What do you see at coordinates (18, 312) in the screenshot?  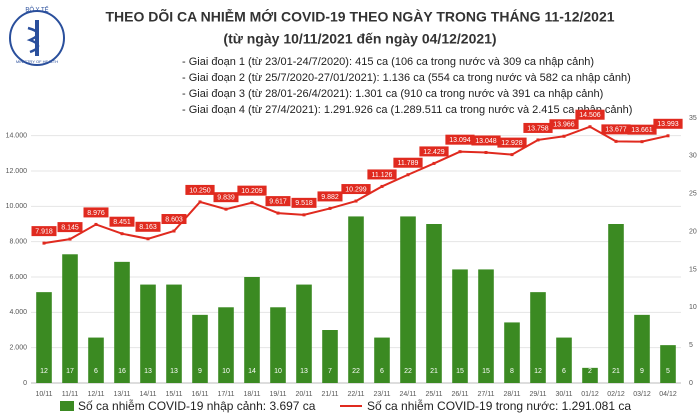 I see `y-tick-label: 4.000` at bounding box center [18, 312].